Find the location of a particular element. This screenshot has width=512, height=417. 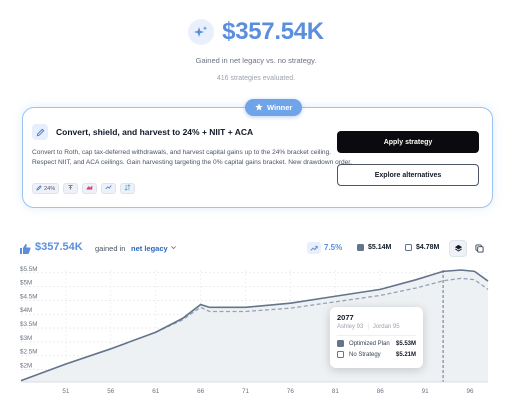

gained-in-text: gained in is located at coordinates (110, 248).